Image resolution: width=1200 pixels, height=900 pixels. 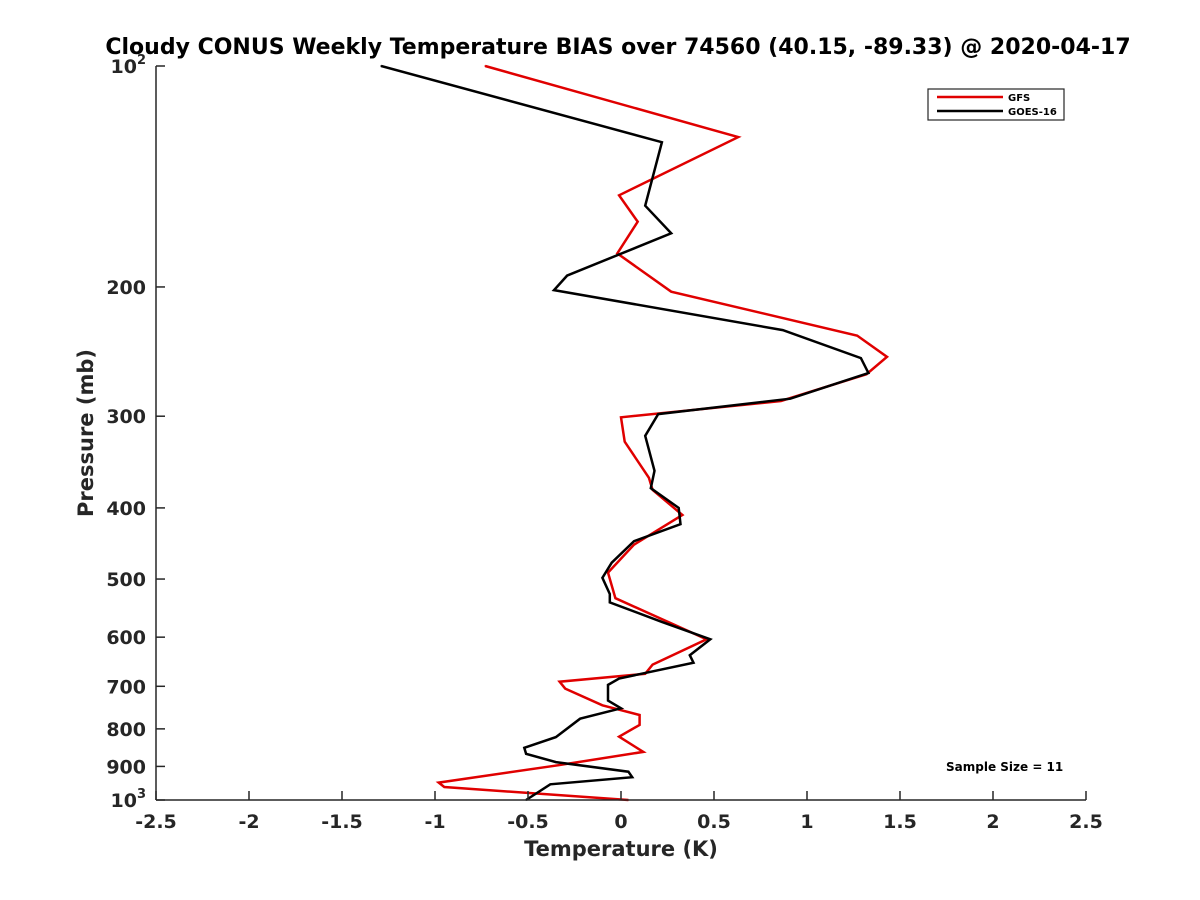 I want to click on y-tick-label: 10³, so click(x=129, y=799).